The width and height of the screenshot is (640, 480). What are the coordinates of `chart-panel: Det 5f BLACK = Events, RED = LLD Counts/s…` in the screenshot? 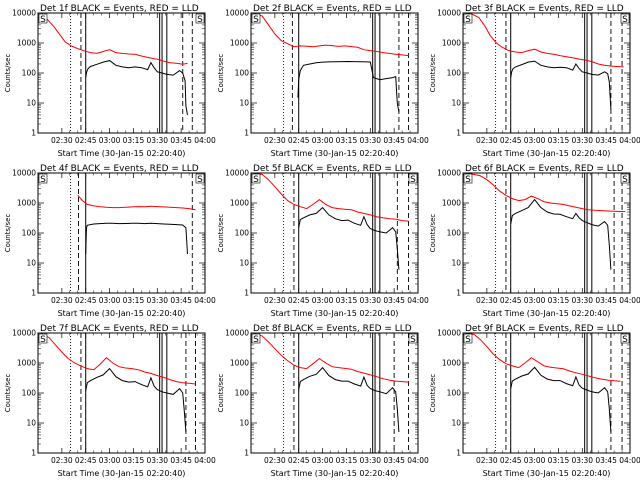 It's located at (323, 241).